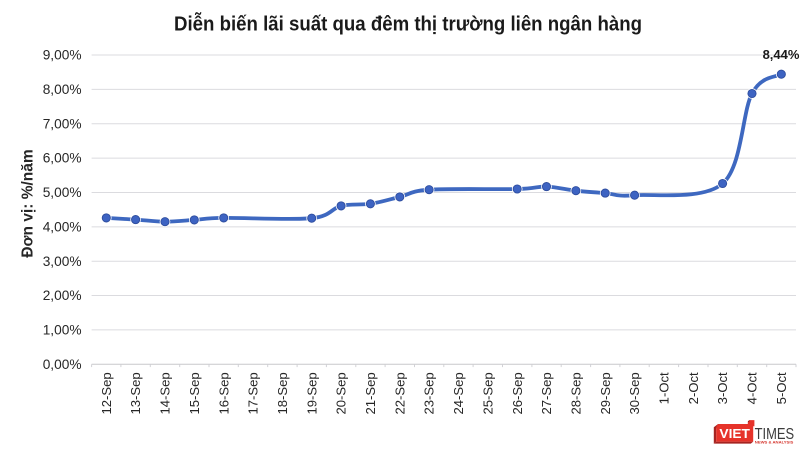 This screenshot has height=461, width=810. I want to click on svg-text: 5-Oct, so click(781, 388).